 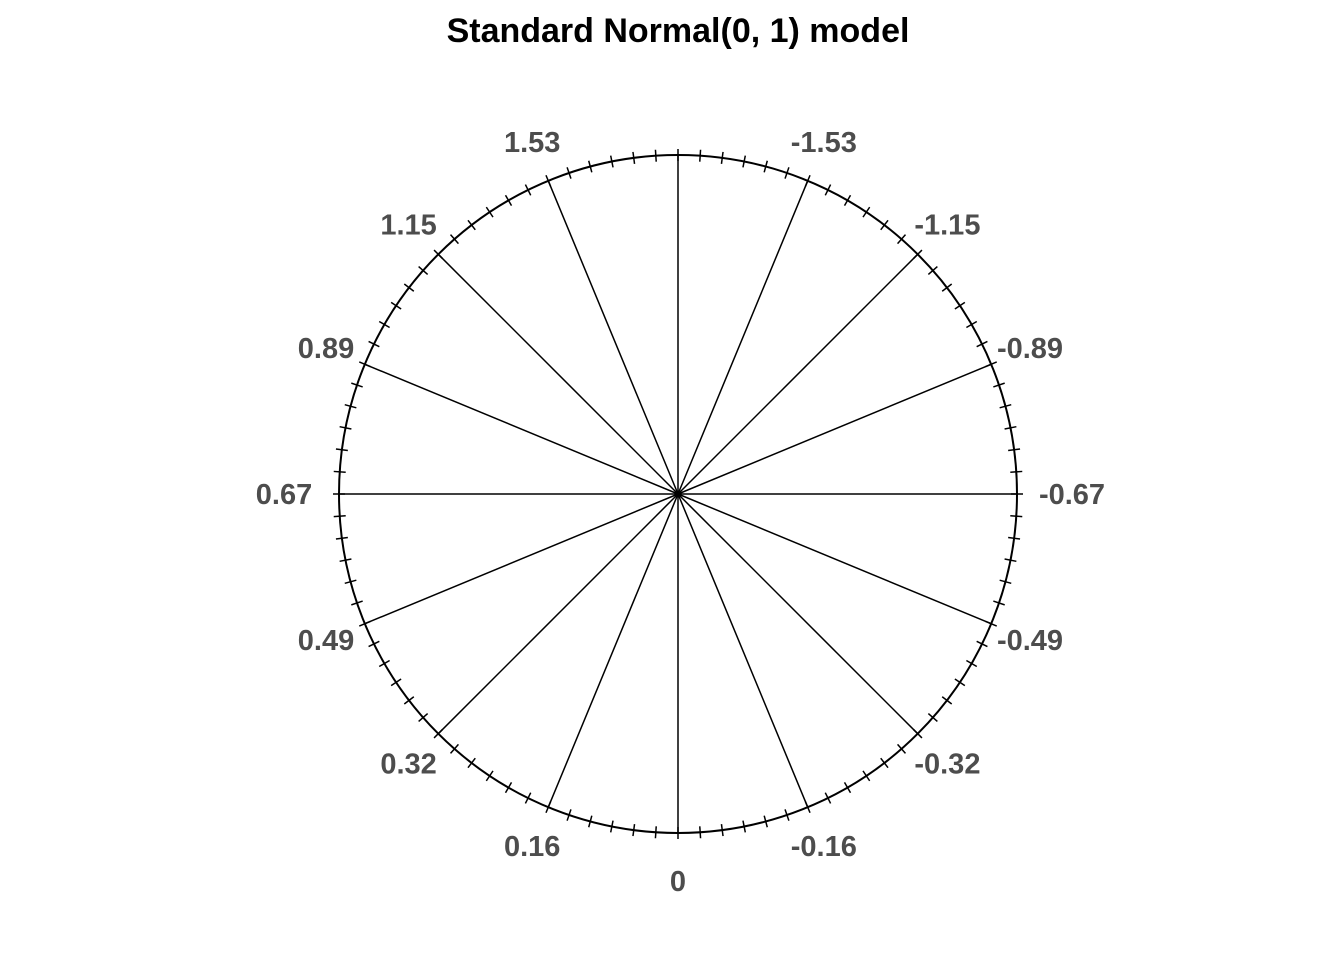 I want to click on spoke-label: 0.16, so click(x=532, y=847).